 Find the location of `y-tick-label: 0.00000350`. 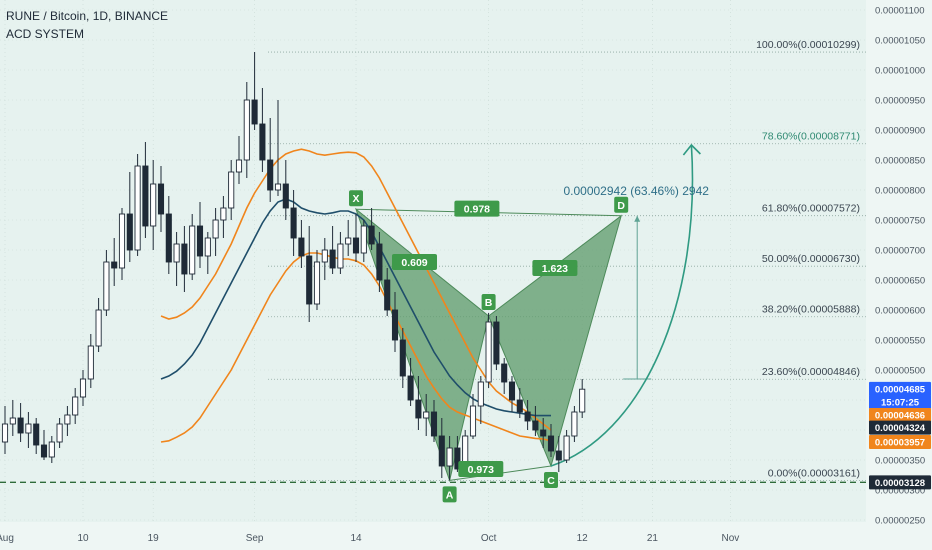

y-tick-label: 0.00000350 is located at coordinates (900, 461).